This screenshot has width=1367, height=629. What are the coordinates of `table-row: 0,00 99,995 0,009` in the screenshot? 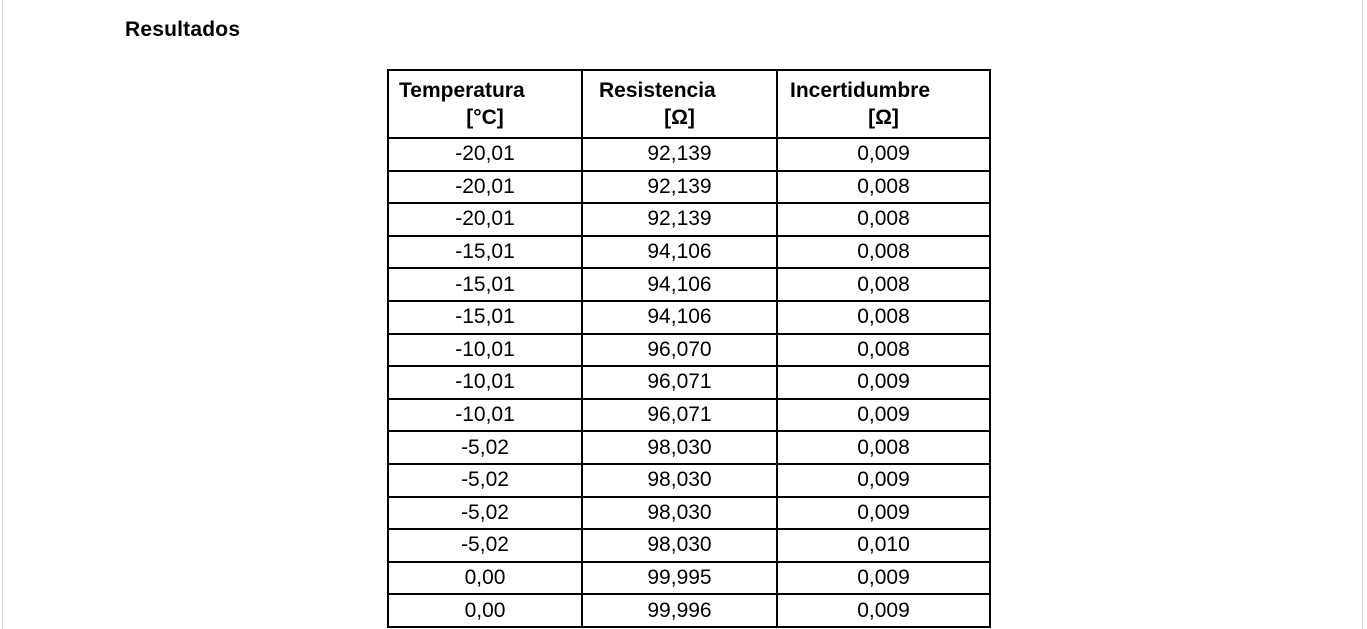 It's located at (689, 578).